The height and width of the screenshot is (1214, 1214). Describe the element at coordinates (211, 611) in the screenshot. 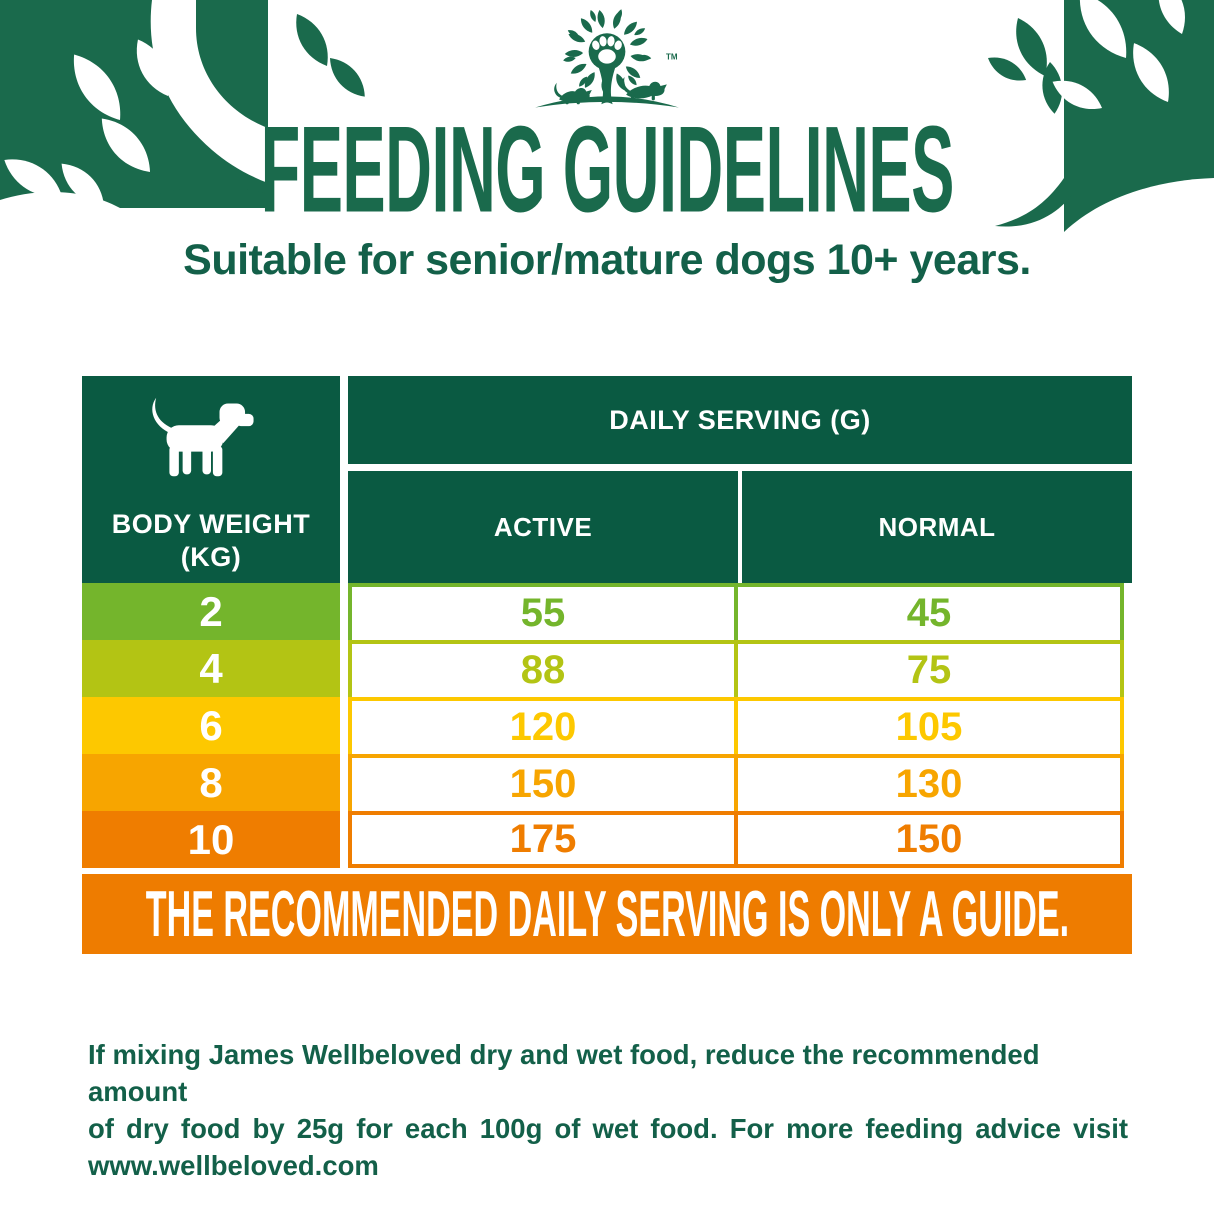

I see `body-weight-cell: 2` at that location.